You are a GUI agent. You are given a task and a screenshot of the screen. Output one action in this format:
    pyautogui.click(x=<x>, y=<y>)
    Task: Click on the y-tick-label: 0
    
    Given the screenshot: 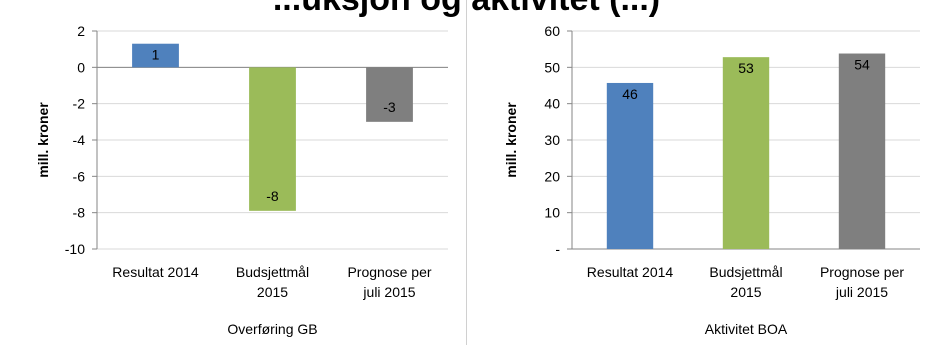 What is the action you would take?
    pyautogui.click(x=81, y=67)
    